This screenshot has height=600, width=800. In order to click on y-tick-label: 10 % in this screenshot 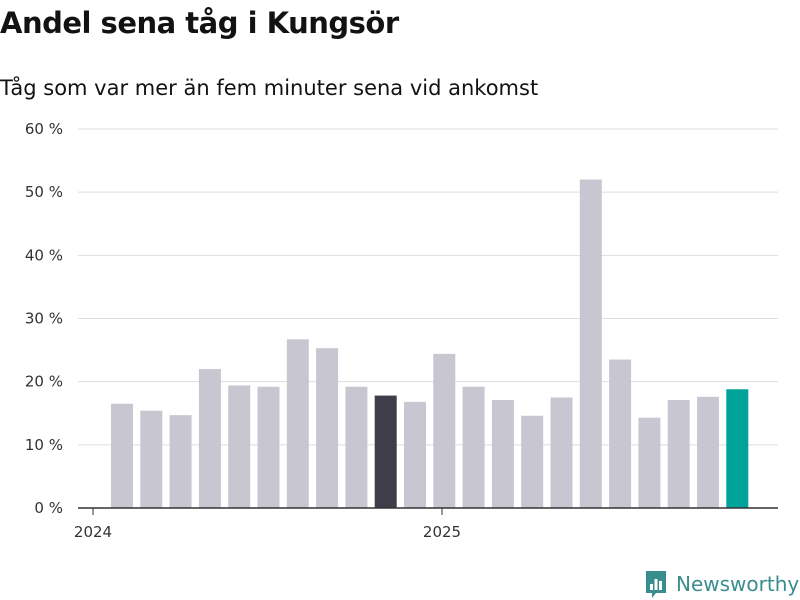, I will do `click(44, 445)`.